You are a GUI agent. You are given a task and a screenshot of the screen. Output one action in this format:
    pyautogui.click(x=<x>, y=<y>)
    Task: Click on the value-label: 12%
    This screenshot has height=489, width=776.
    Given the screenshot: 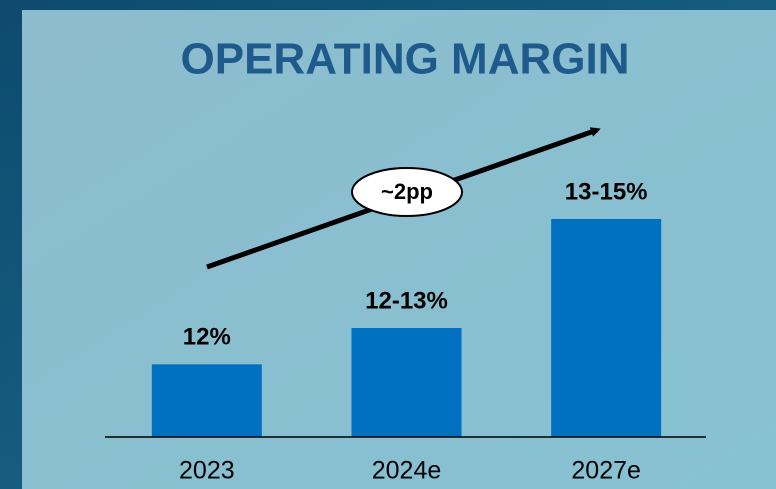 What is the action you would take?
    pyautogui.click(x=207, y=337)
    